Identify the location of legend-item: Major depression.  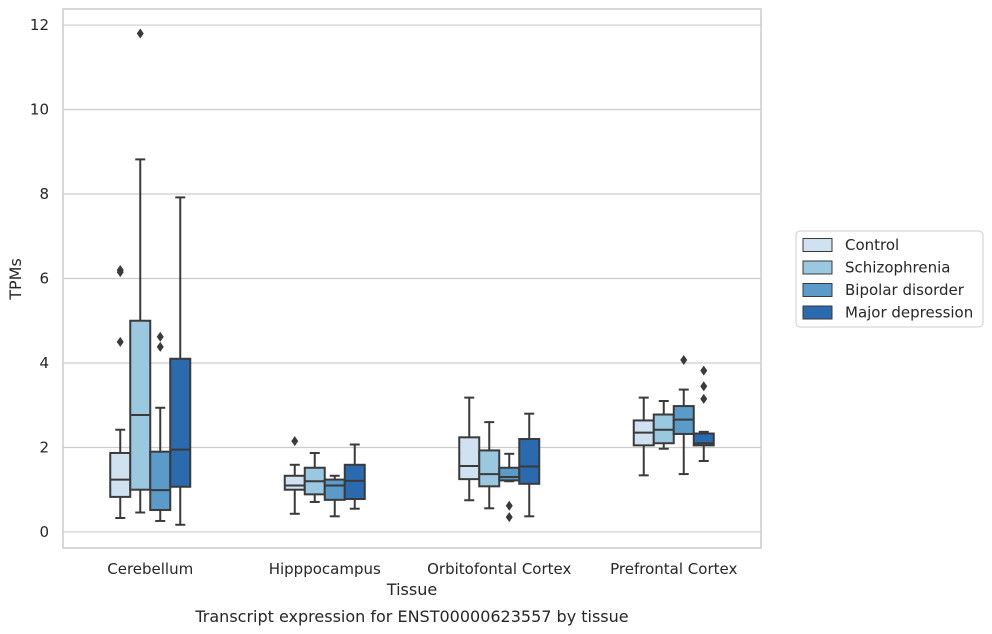
(887, 313).